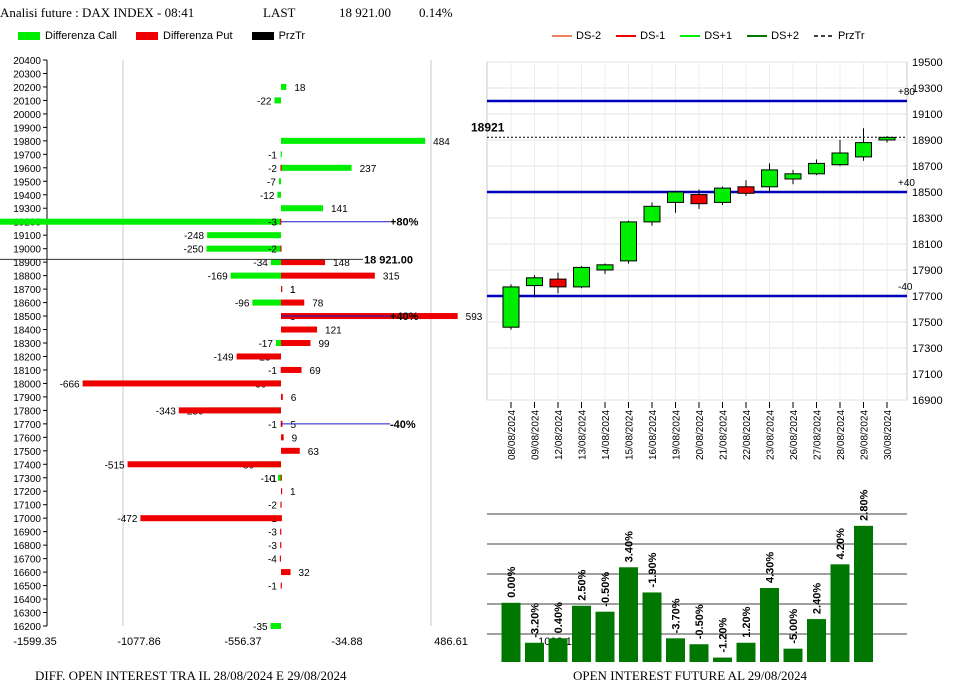 Image resolution: width=953 pixels, height=690 pixels. What do you see at coordinates (927, 297) in the screenshot?
I see `candle-y-tick-label: 17700` at bounding box center [927, 297].